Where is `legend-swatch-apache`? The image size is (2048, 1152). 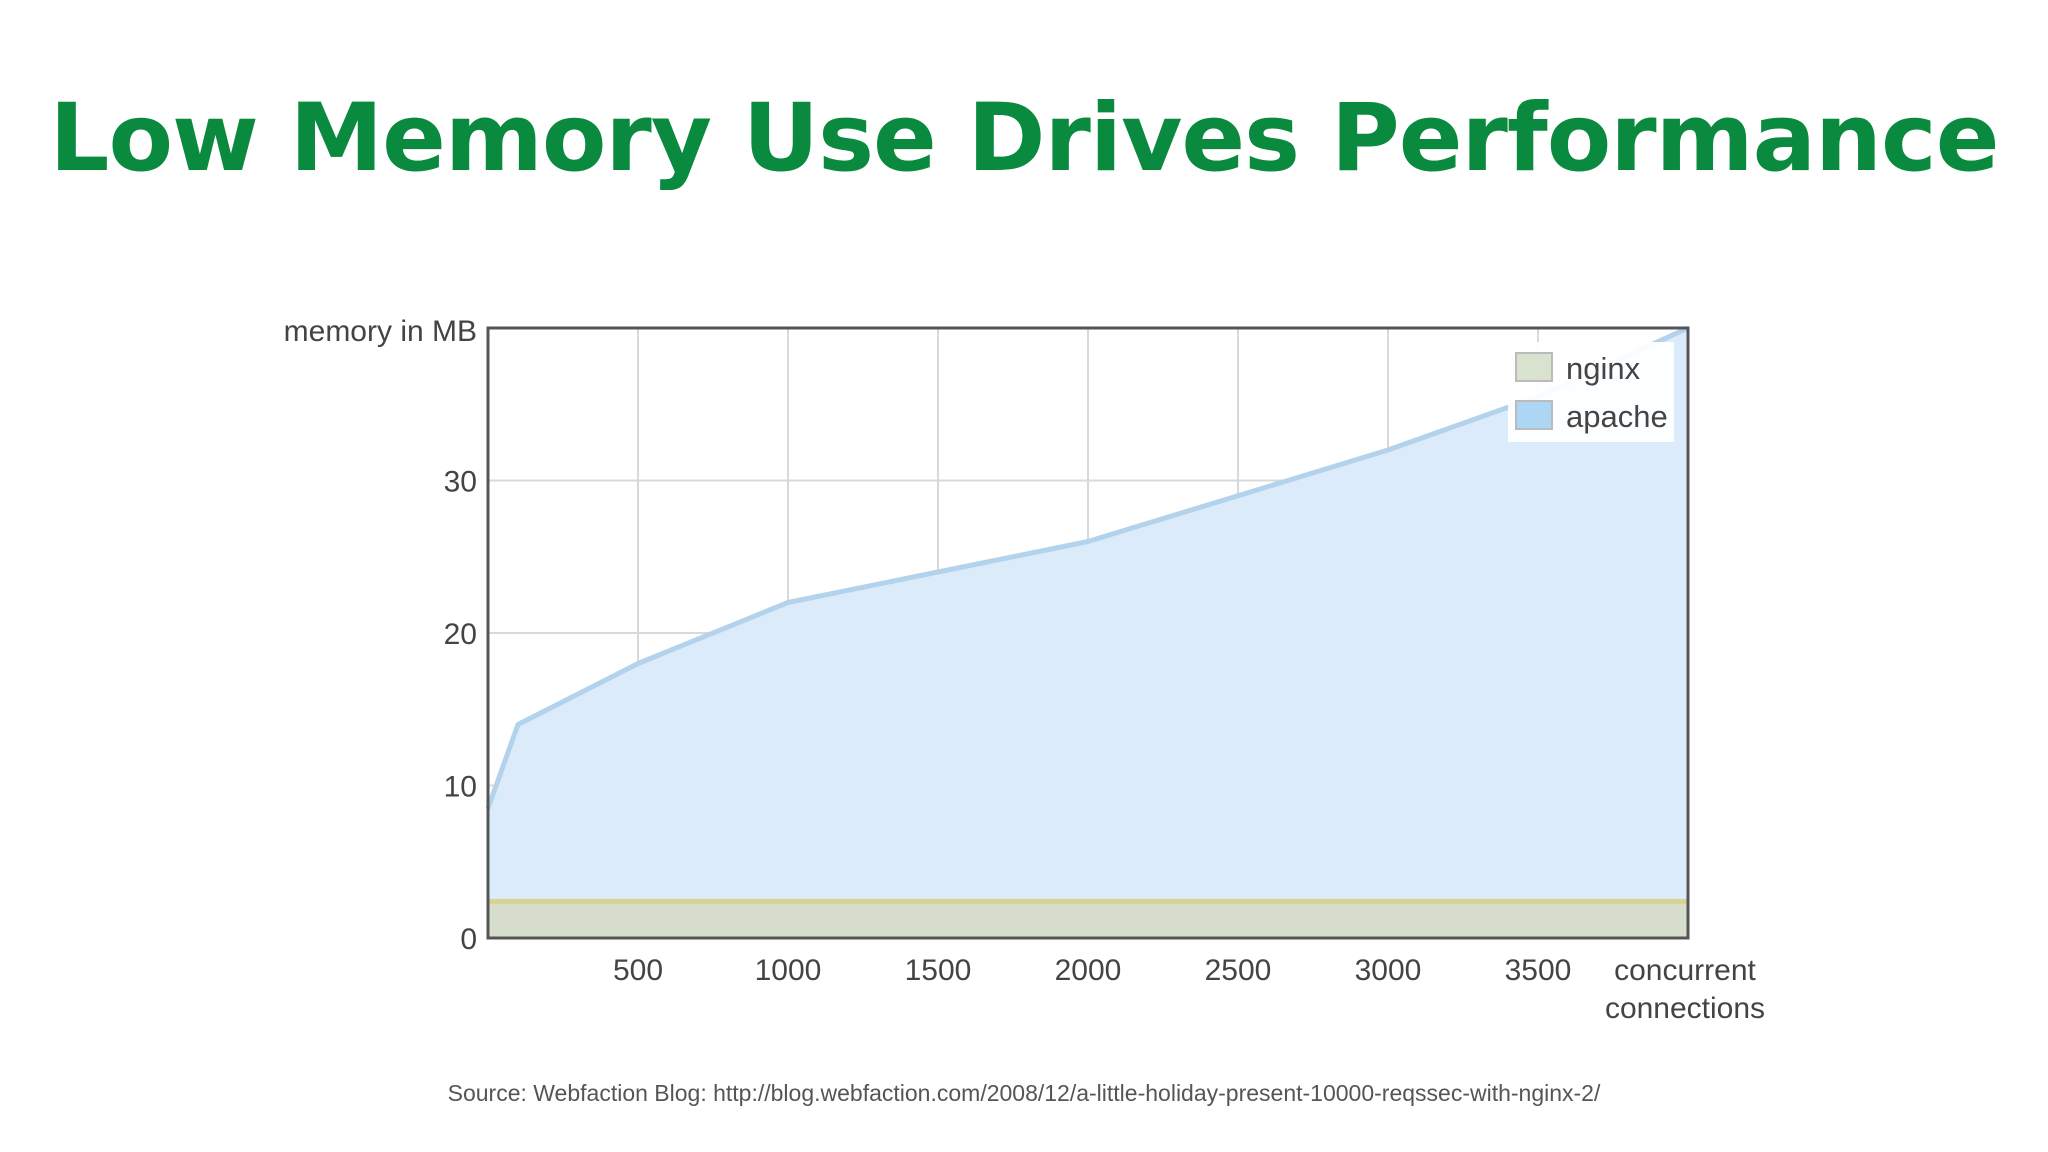
legend-swatch-apache is located at coordinates (1534, 415).